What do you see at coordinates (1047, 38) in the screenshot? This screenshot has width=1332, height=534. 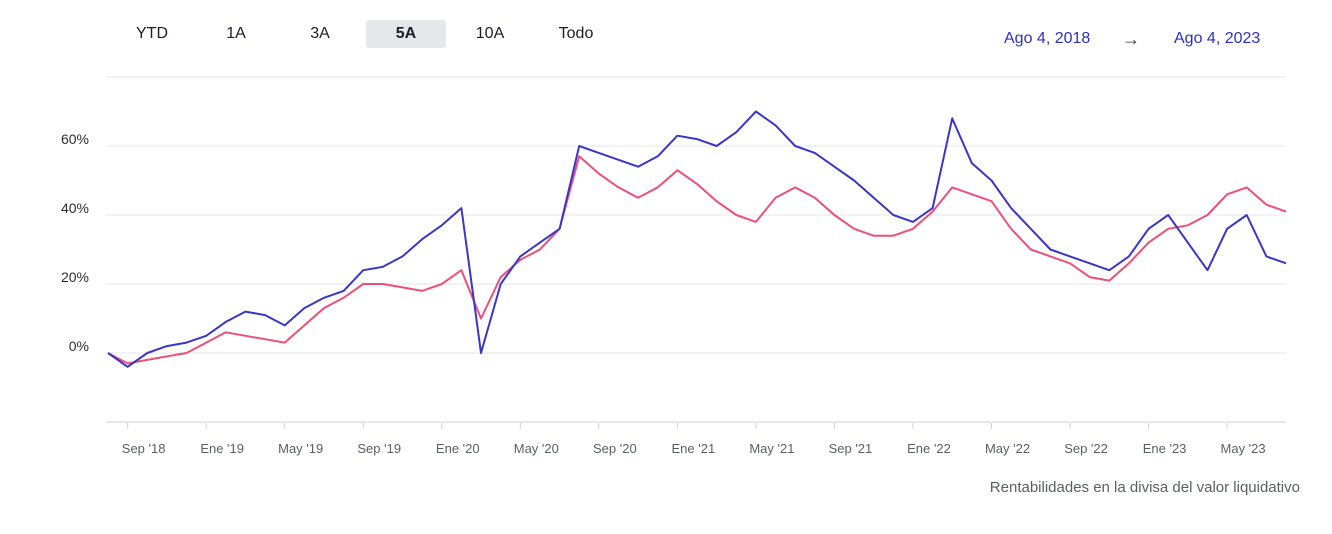 I see `start-date-link: Ago 4, 2018` at bounding box center [1047, 38].